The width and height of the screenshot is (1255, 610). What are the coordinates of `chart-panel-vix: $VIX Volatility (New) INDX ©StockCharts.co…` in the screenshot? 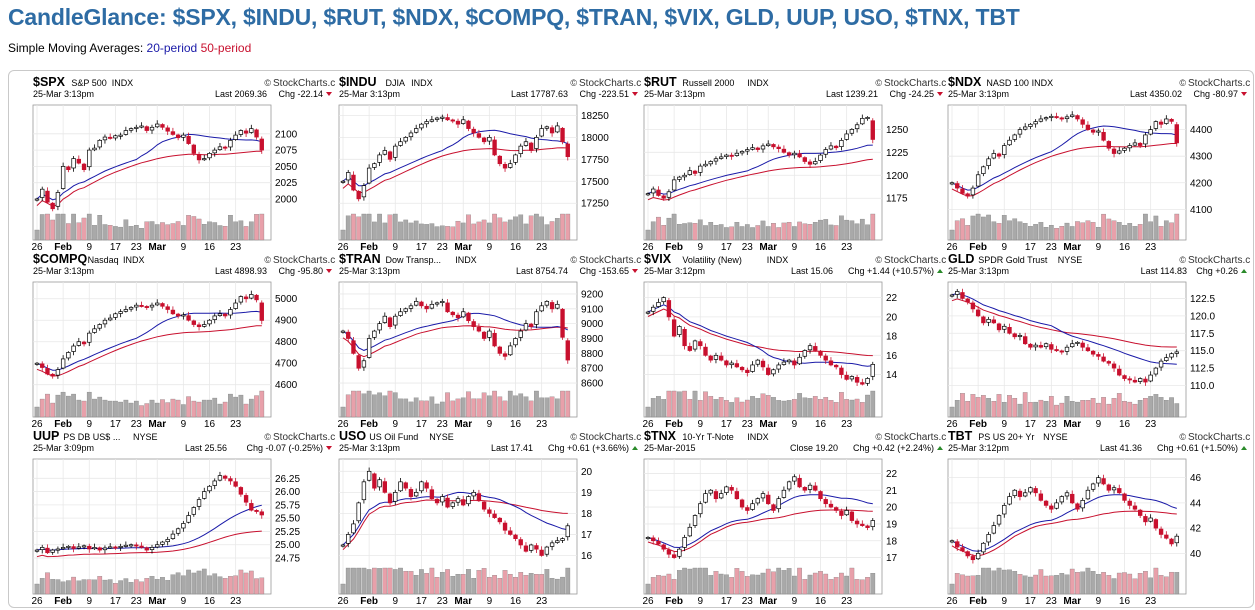 It's located at (794, 341).